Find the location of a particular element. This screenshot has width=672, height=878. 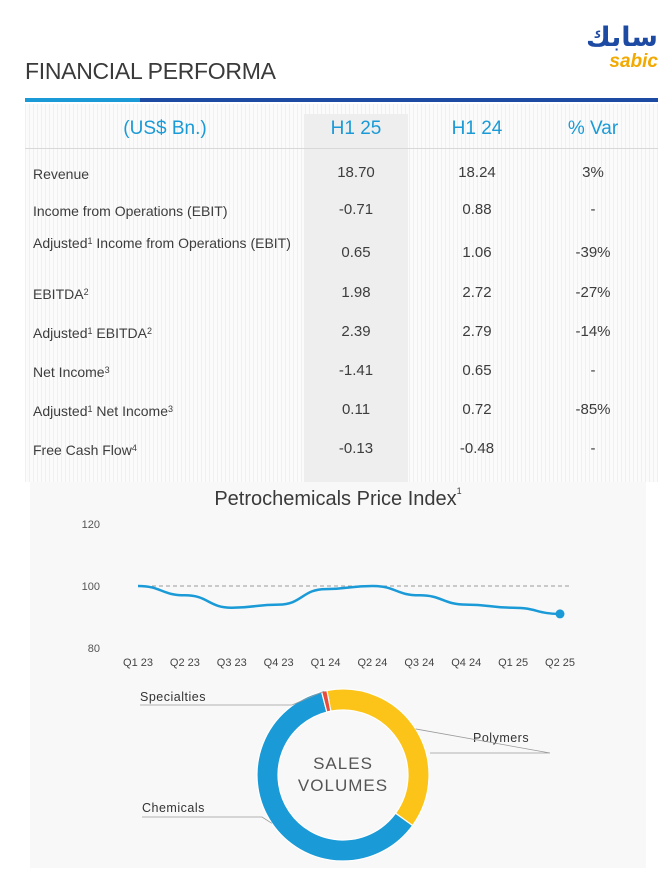

row-label-text: Net Income is located at coordinates (69, 372).